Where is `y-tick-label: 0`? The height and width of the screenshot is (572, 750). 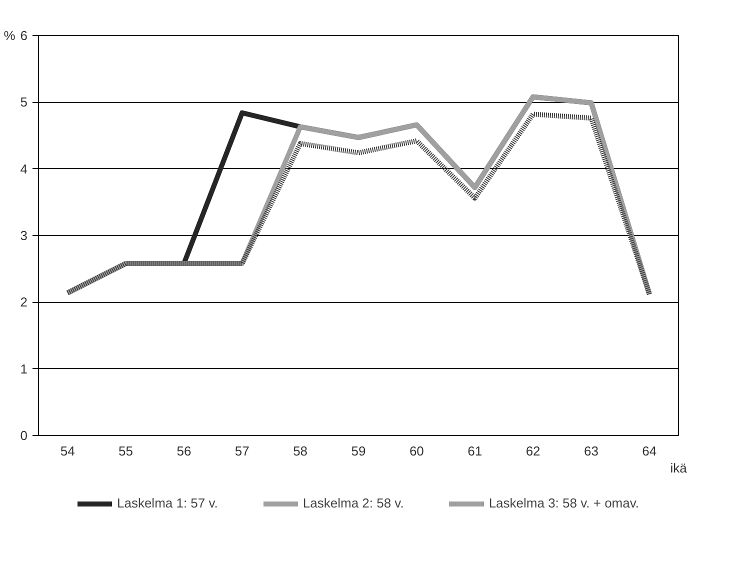
y-tick-label: 0 is located at coordinates (24, 435).